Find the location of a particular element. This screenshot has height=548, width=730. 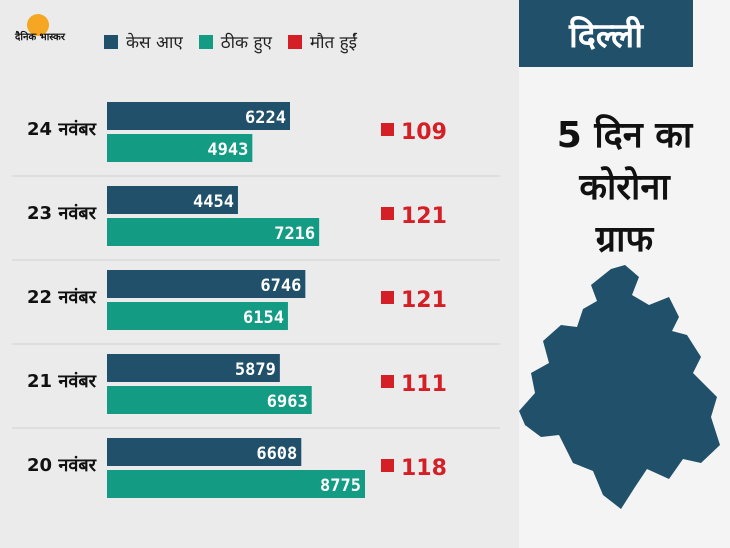

dainik-bhaskar-logo: दैनिक भास्कर is located at coordinates (38, 36).